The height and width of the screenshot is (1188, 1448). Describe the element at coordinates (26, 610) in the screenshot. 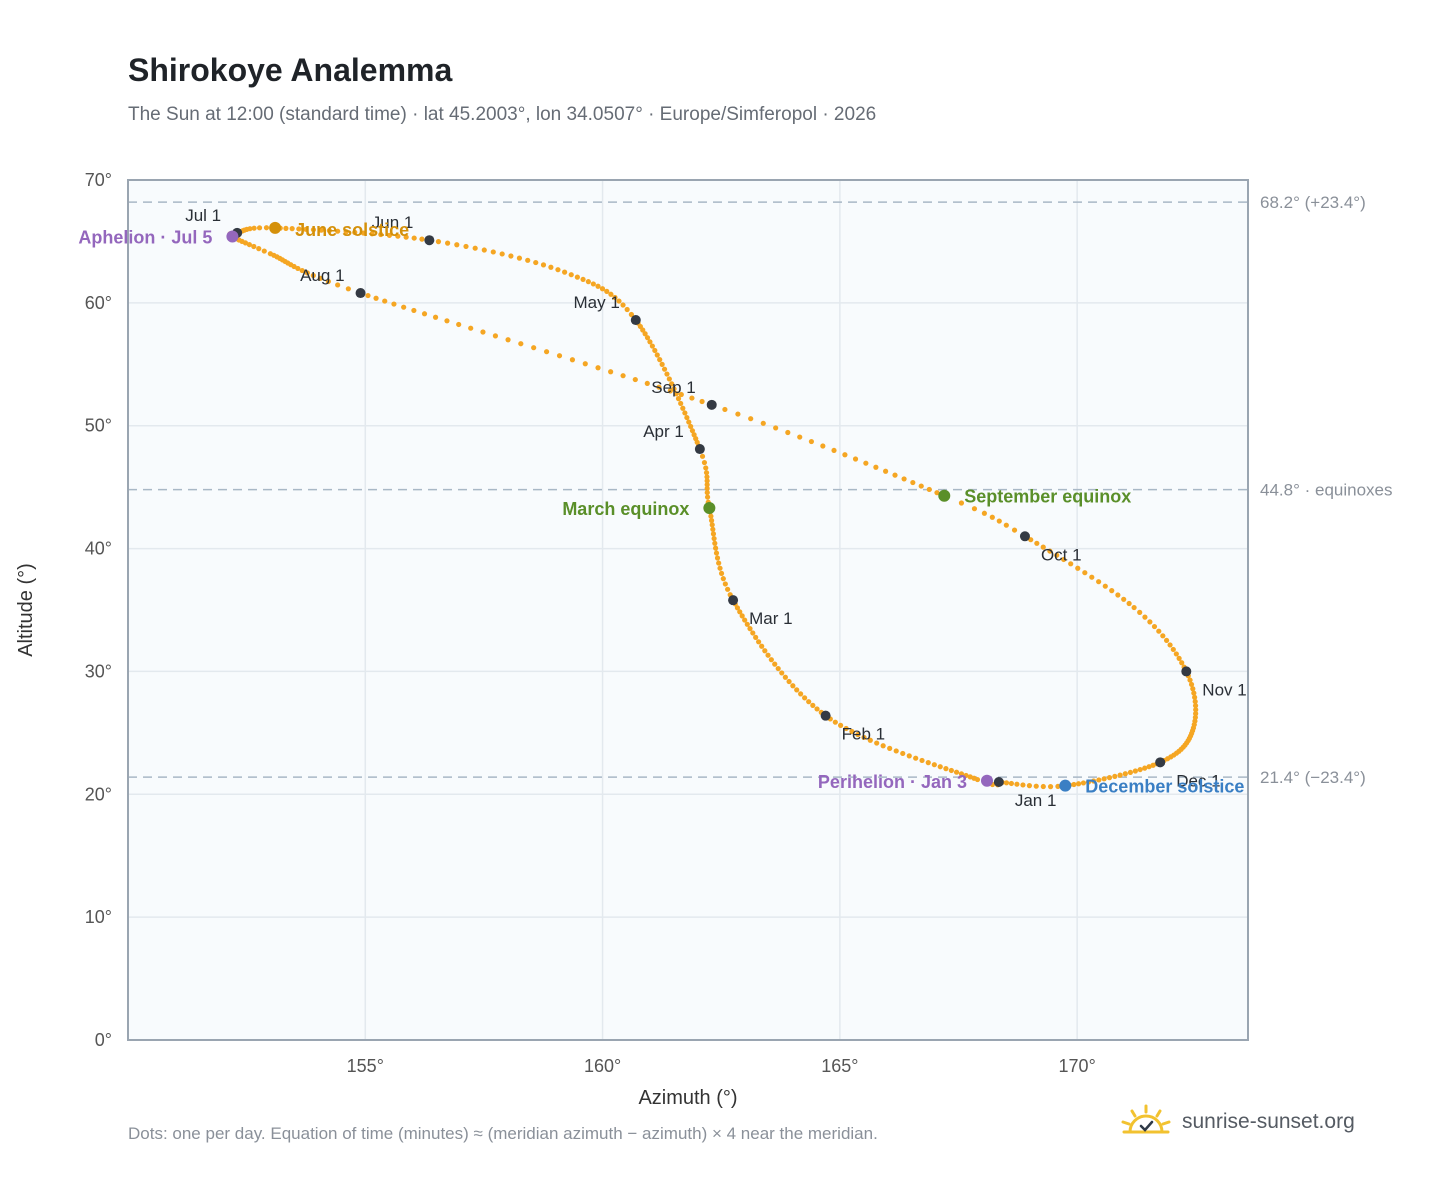

I see `y-axis-title: Altitude (°)` at that location.